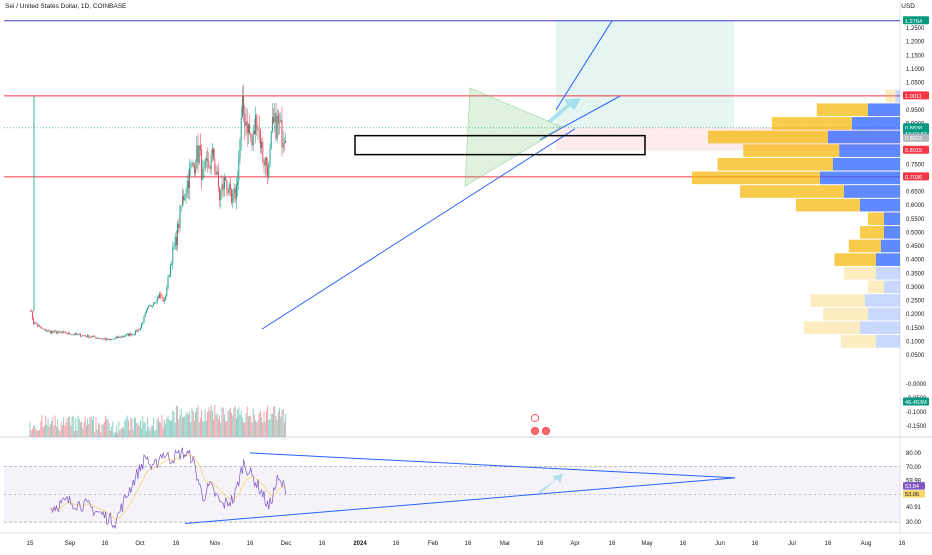  What do you see at coordinates (915, 302) in the screenshot?
I see `price-tick-label: 0.2500` at bounding box center [915, 302].